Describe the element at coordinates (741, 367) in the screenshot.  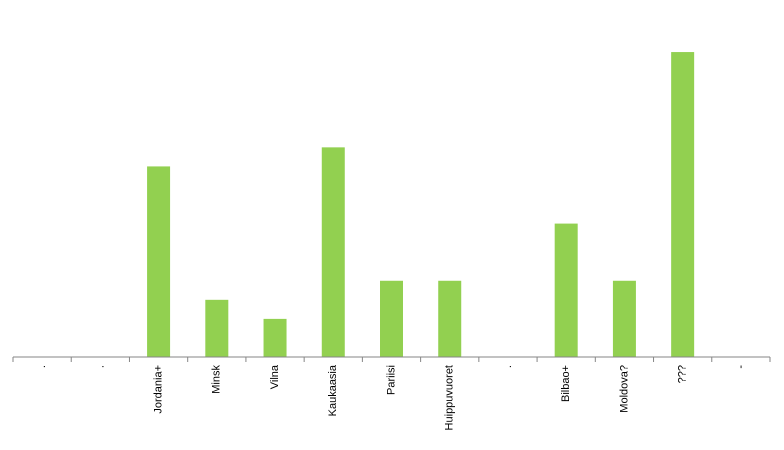
I see `x-tick-label: -` at that location.